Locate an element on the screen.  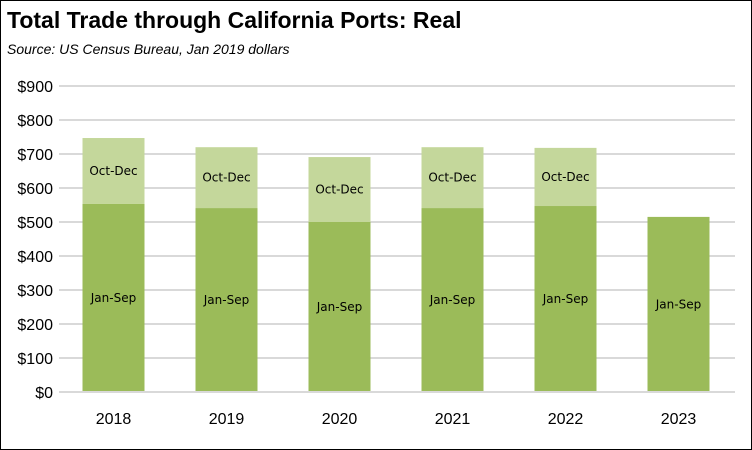
bar-jan-sep-2021 is located at coordinates (452, 300).